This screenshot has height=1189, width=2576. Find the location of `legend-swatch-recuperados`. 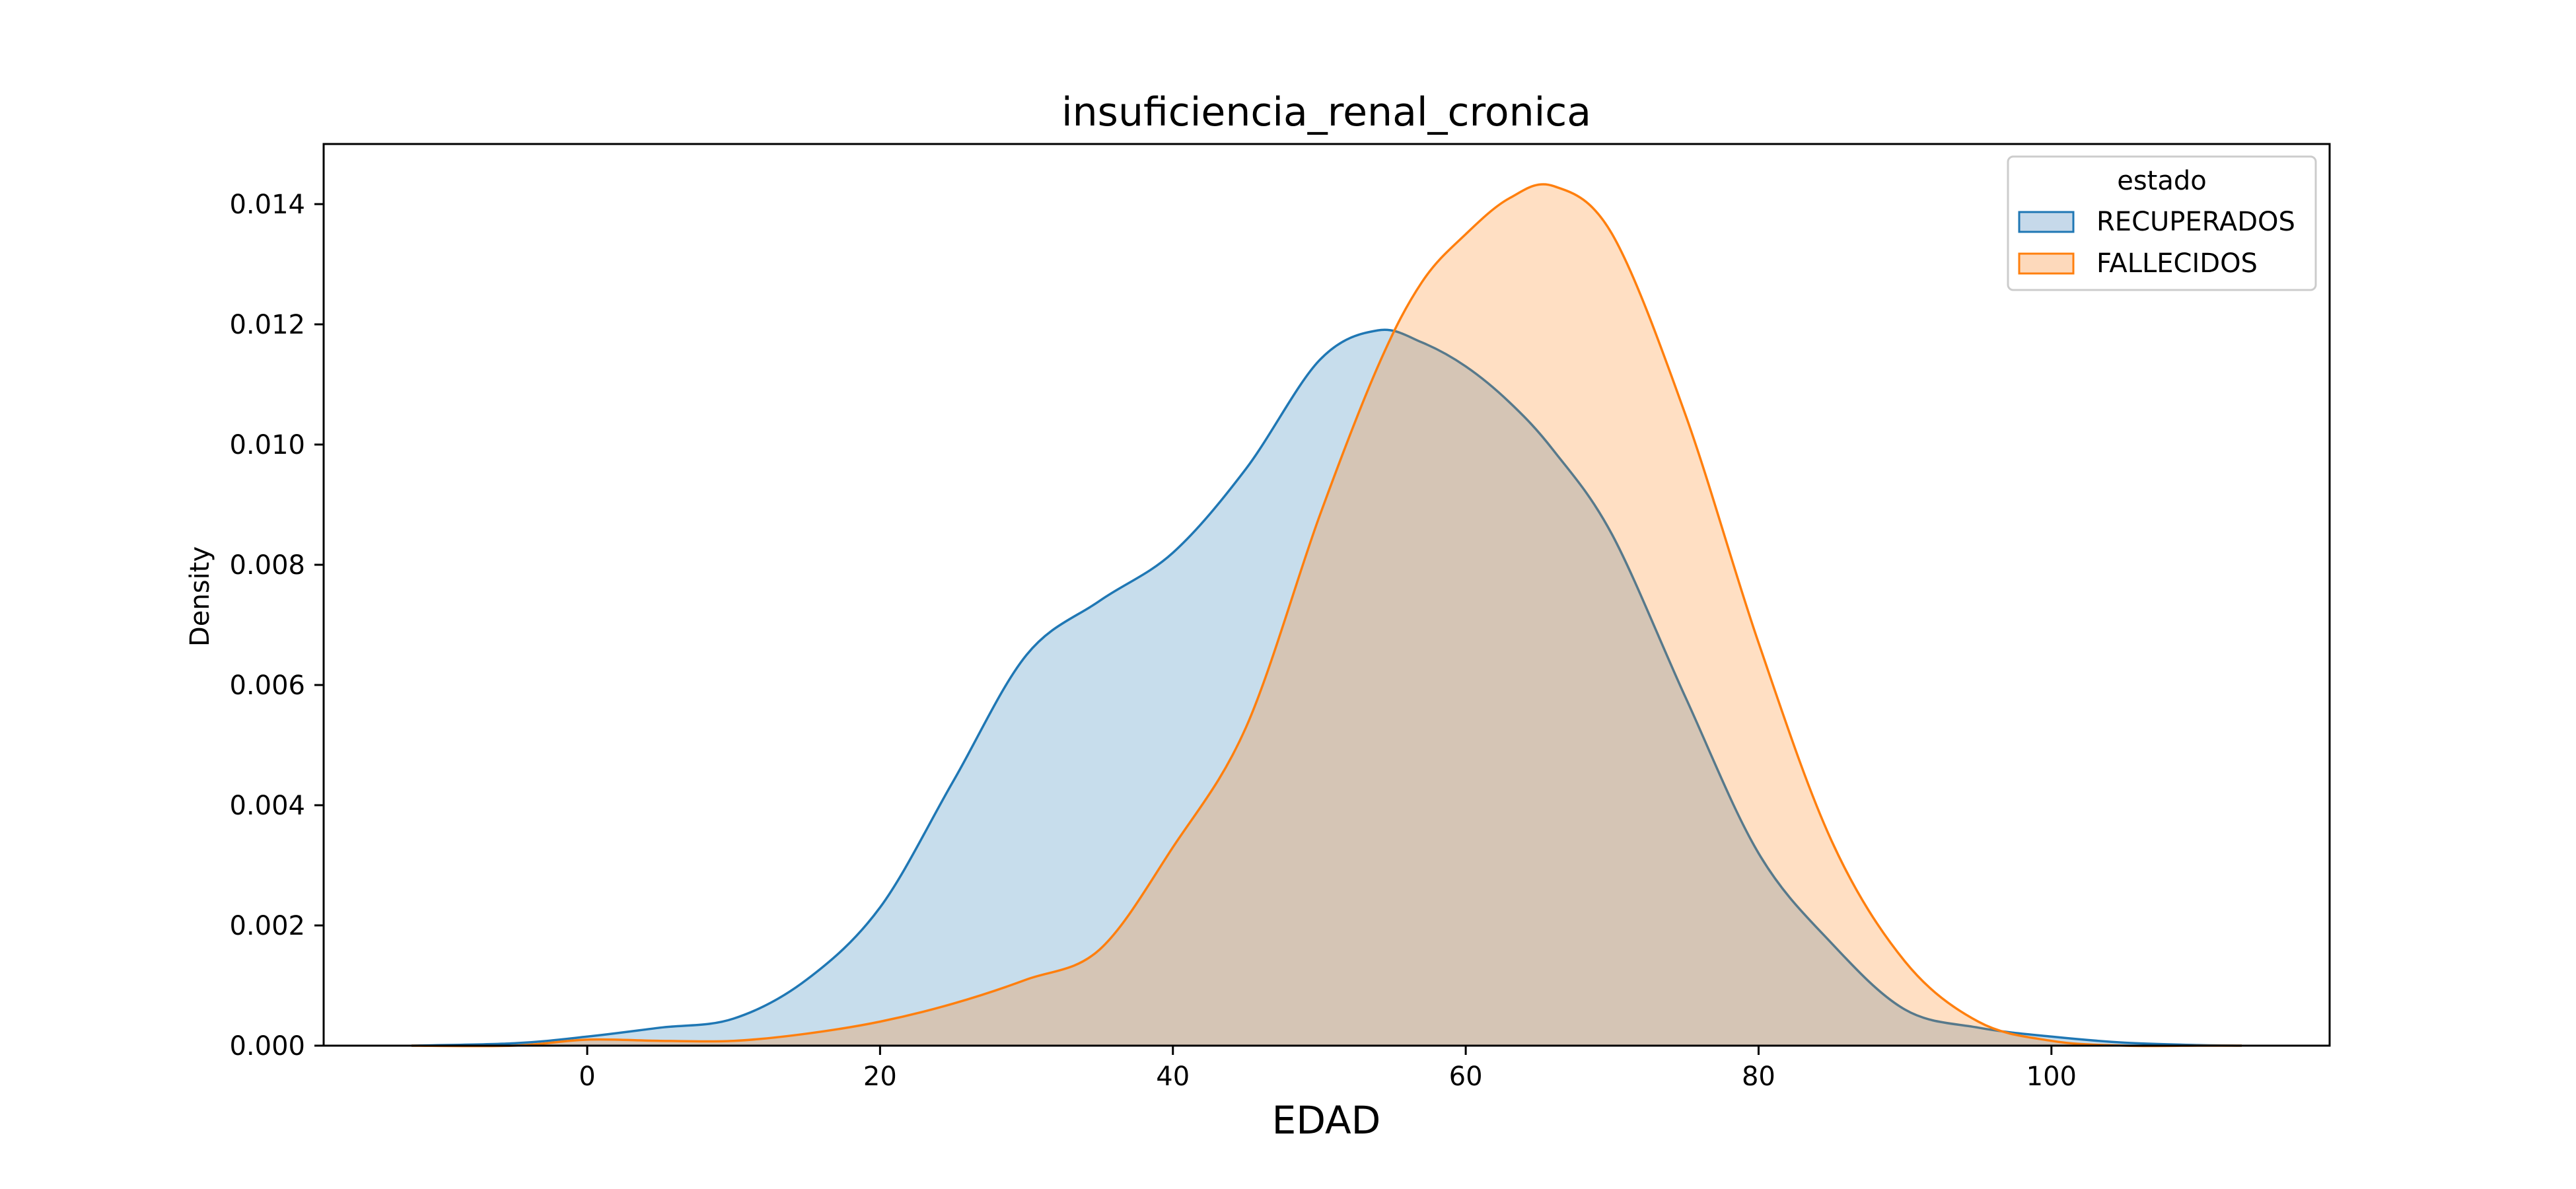

legend-swatch-recuperados is located at coordinates (2047, 222).